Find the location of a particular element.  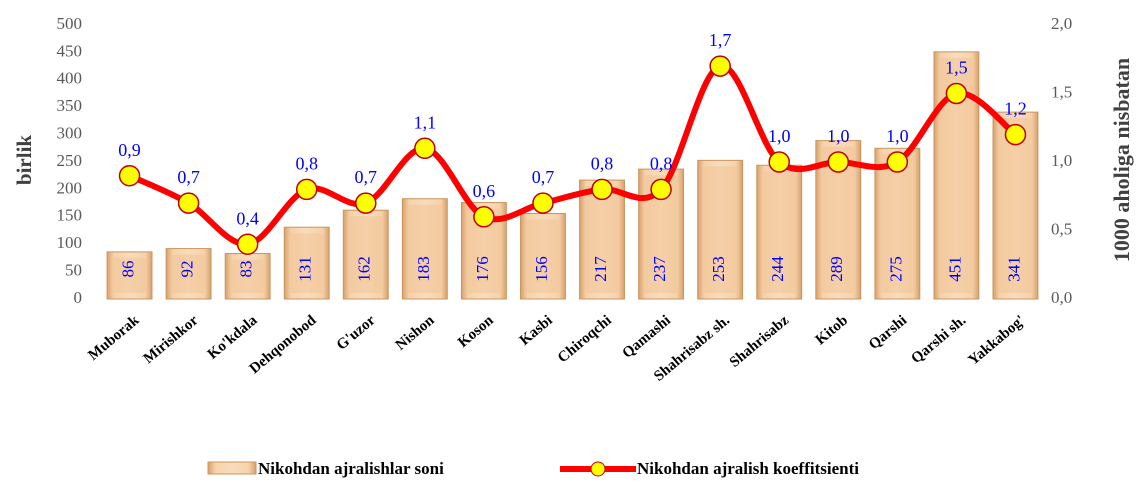

y-tick-label: 150 is located at coordinates (70, 215).